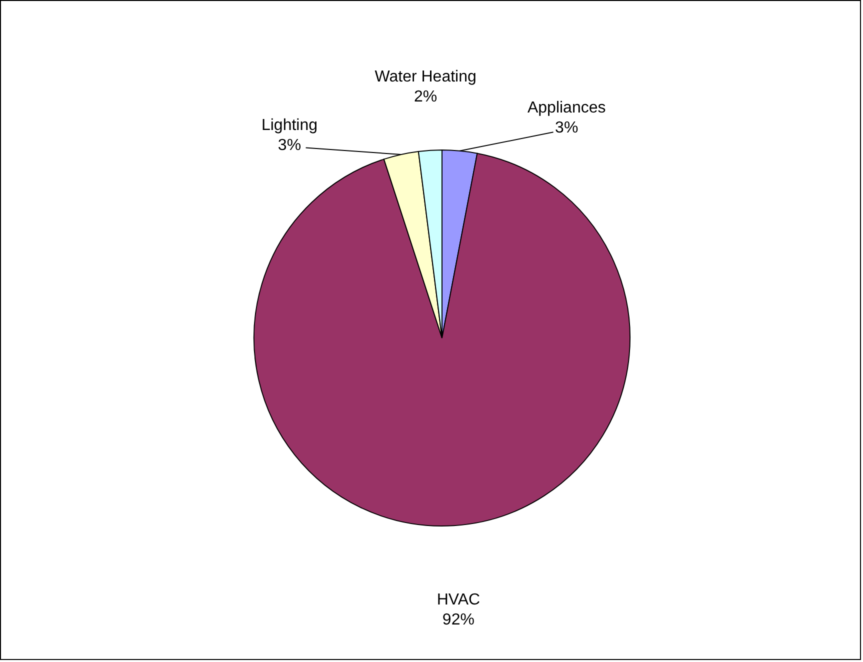  What do you see at coordinates (426, 97) in the screenshot?
I see `data-label: 2%` at bounding box center [426, 97].